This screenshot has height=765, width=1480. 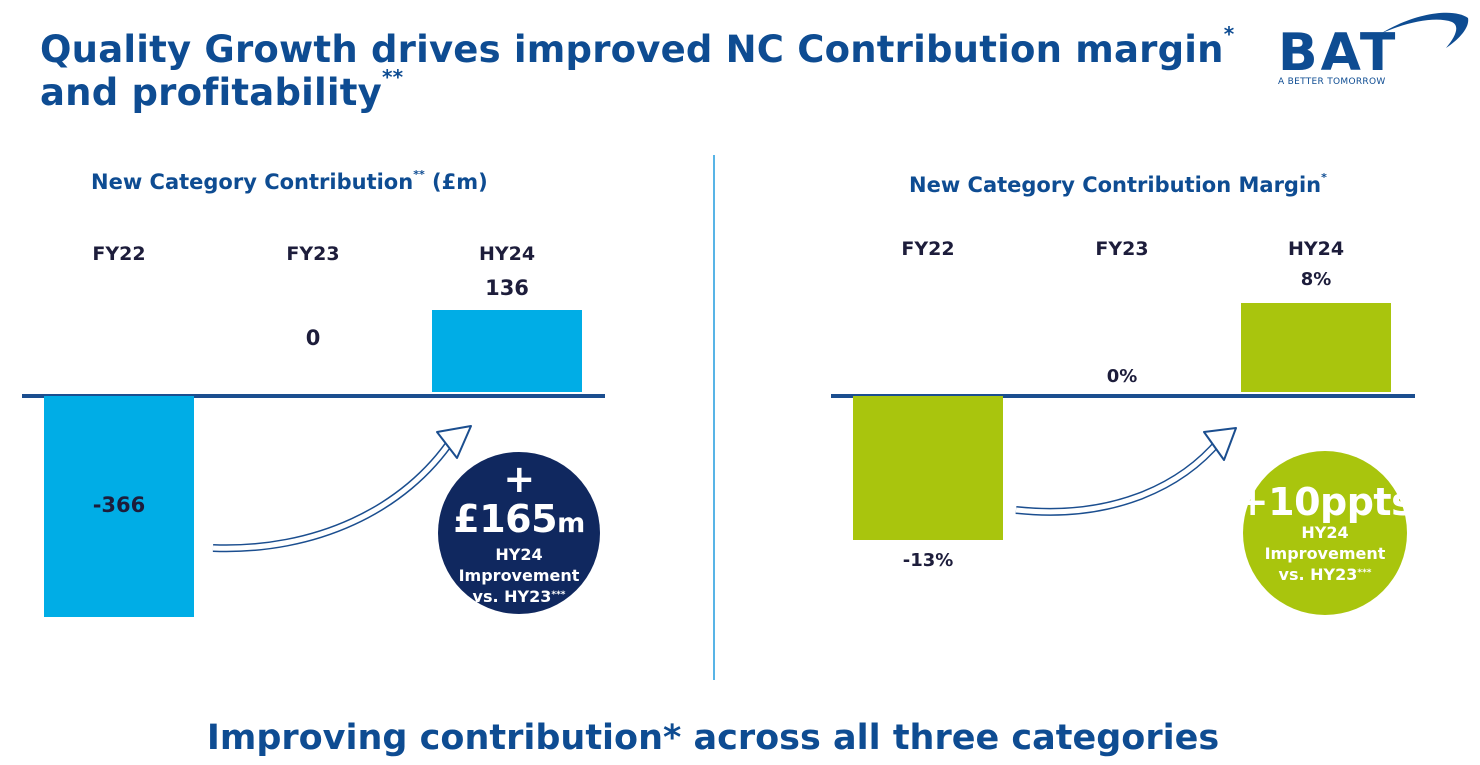 I want to click on margin-category-fy23: FY23, so click(x=1122, y=249).